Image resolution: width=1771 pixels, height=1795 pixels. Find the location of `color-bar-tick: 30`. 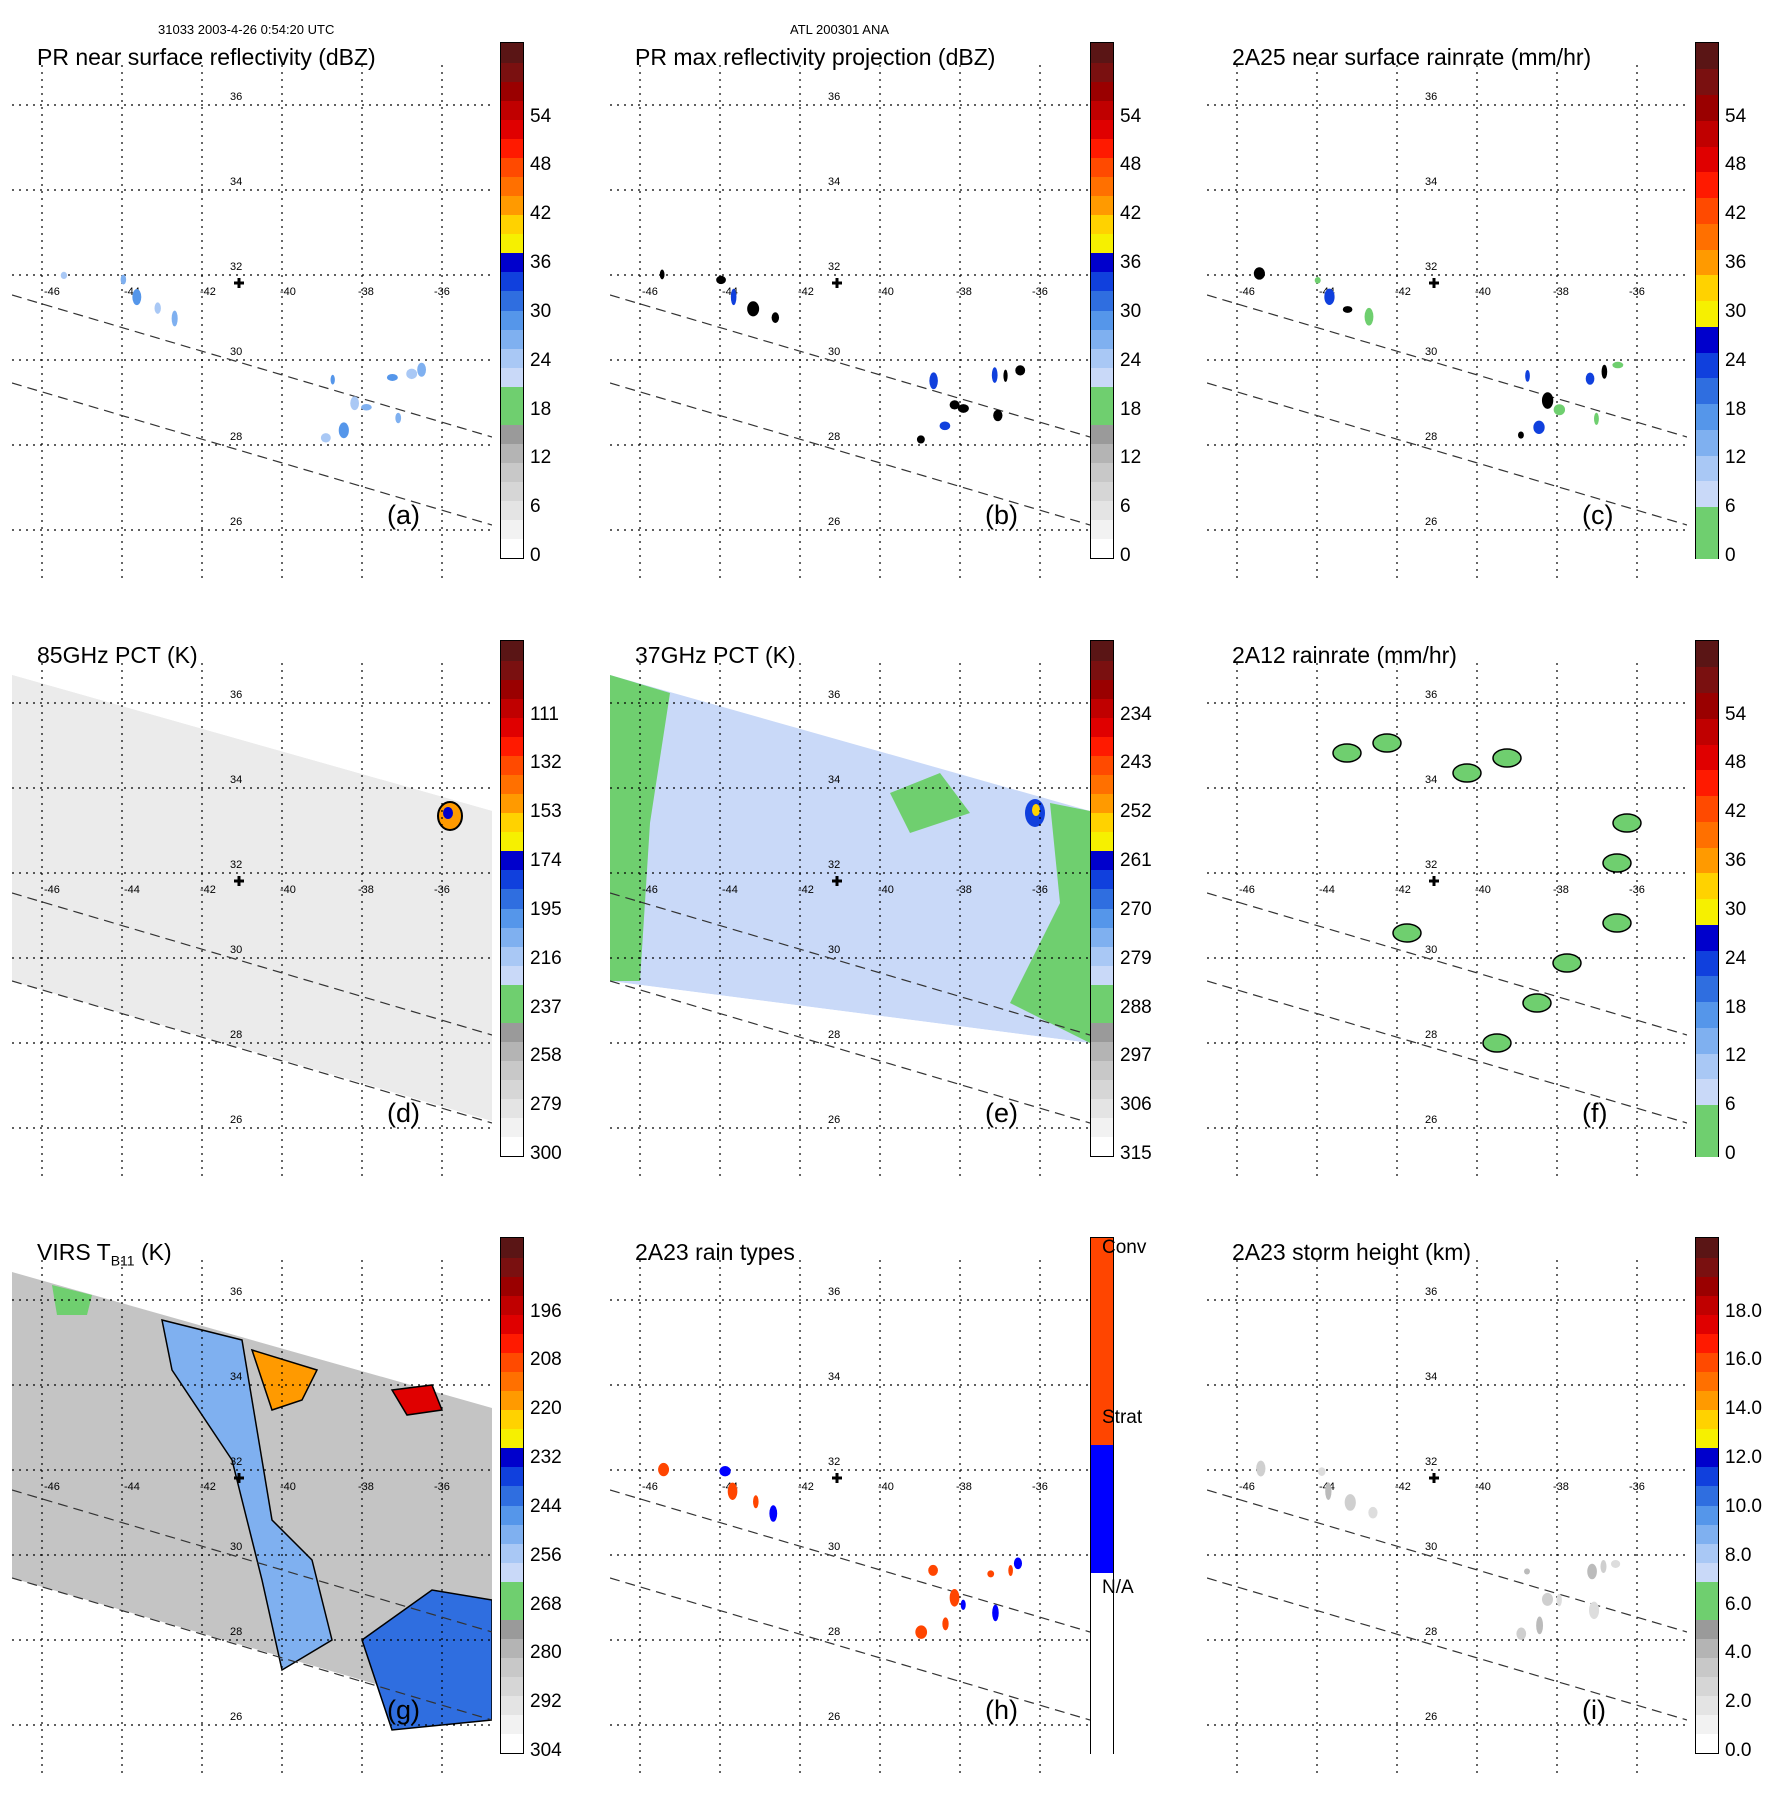

color-bar-tick: 30 is located at coordinates (1736, 311).